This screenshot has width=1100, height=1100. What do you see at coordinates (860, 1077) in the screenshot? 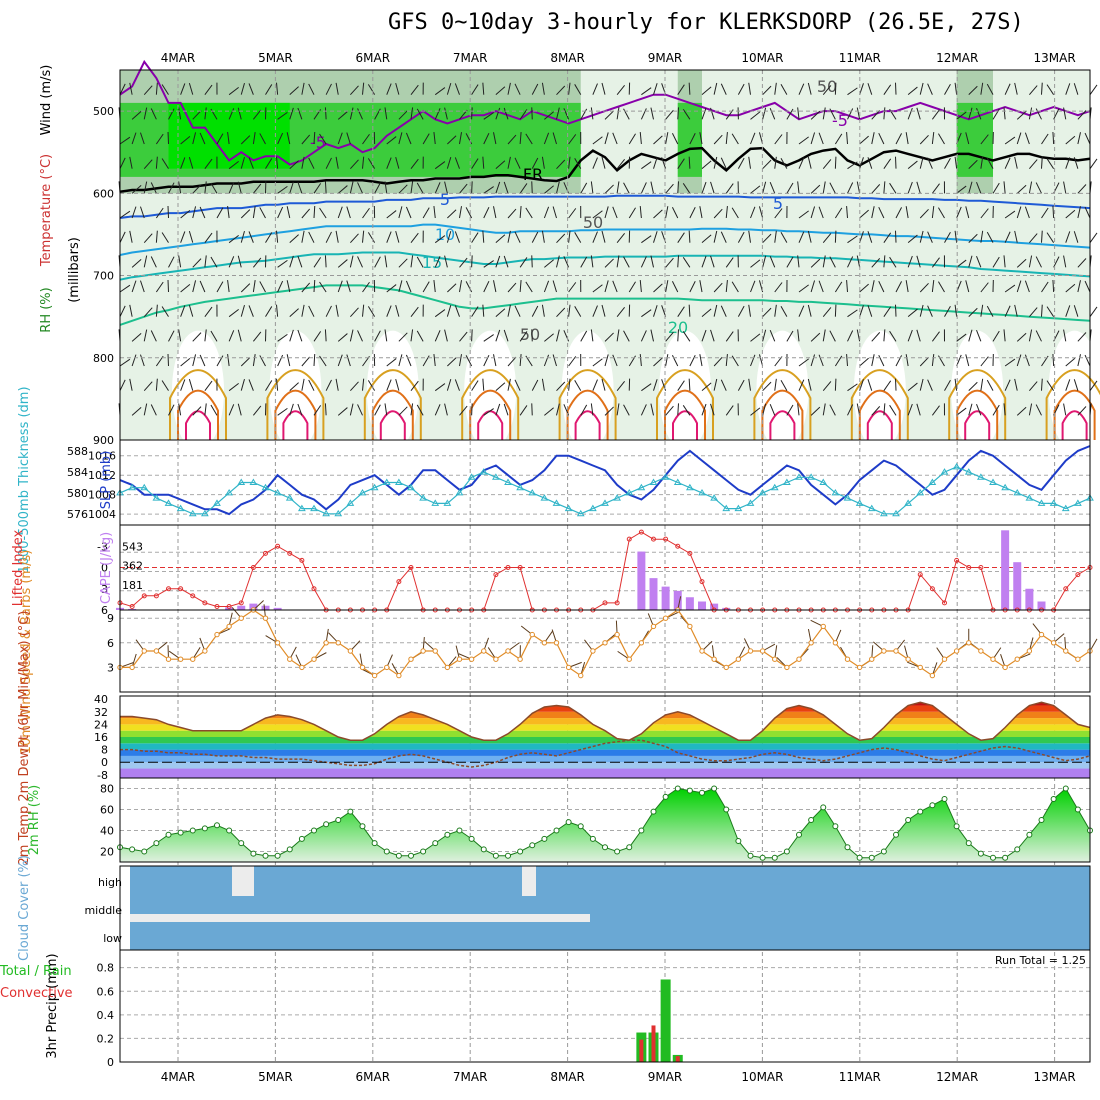
I see `date-label-bottom: 11MAR` at bounding box center [860, 1077].